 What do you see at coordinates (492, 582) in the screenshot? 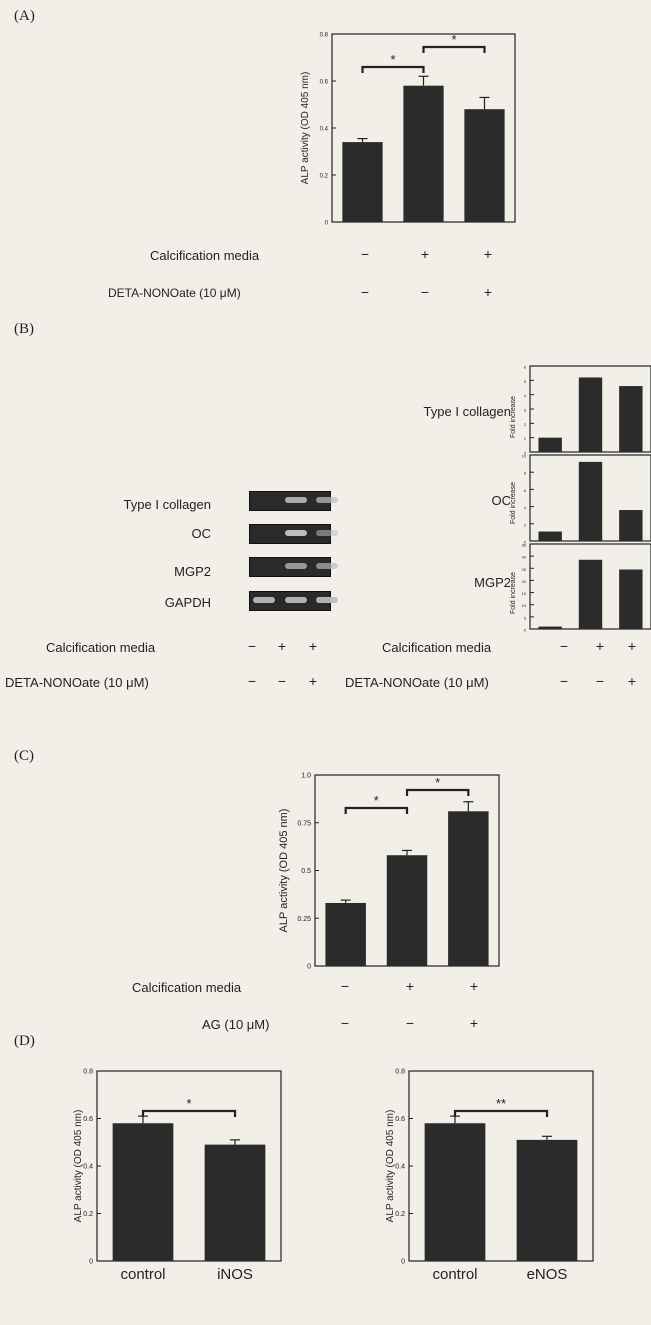
I see `fold-chart-title-mgp2: MGP2` at bounding box center [492, 582].